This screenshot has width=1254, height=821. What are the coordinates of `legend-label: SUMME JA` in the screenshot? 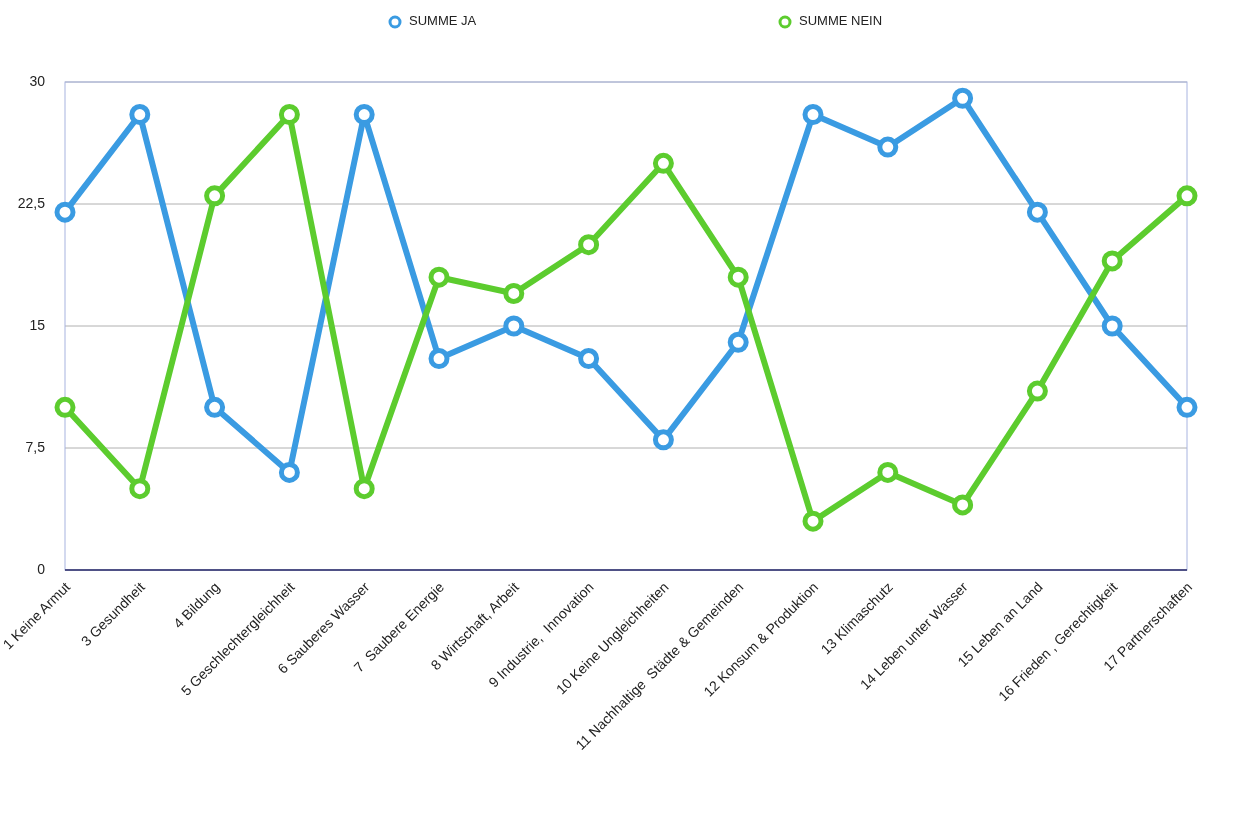 It's located at (443, 21).